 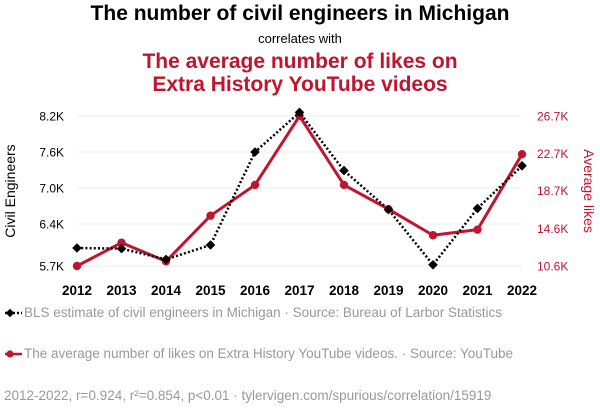 I want to click on right-tick-label: 18.7K, so click(x=552, y=191).